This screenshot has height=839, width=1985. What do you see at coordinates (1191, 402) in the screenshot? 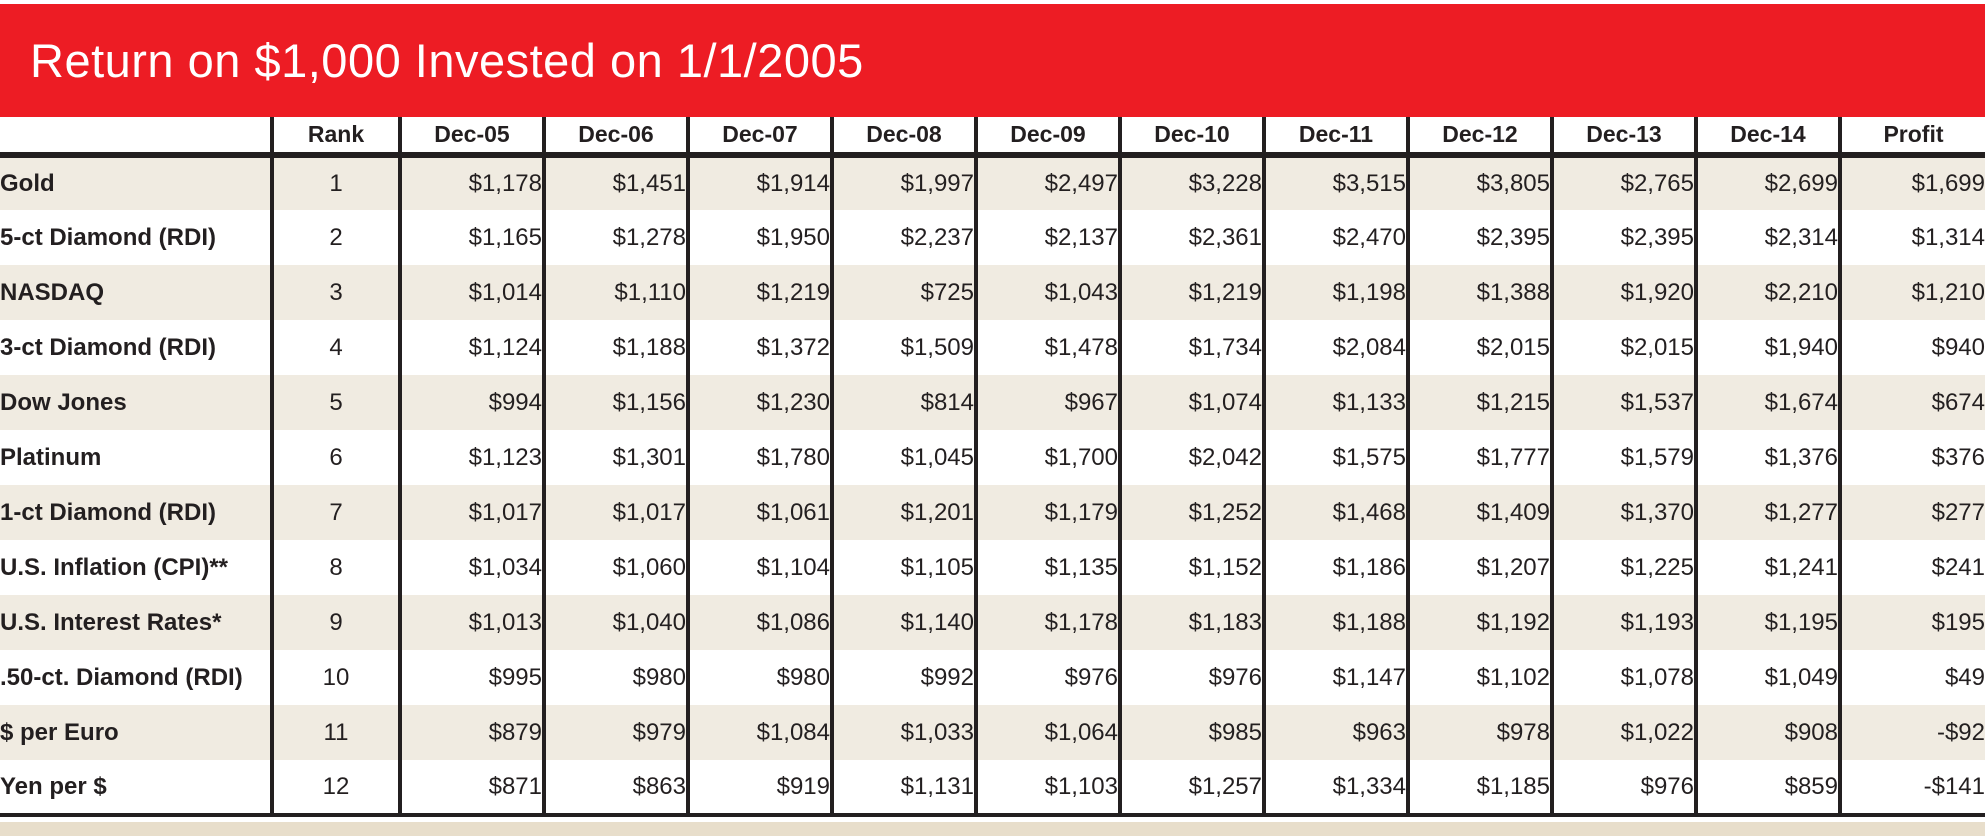
I see `value-cell-dec-10: $1,074` at bounding box center [1191, 402].